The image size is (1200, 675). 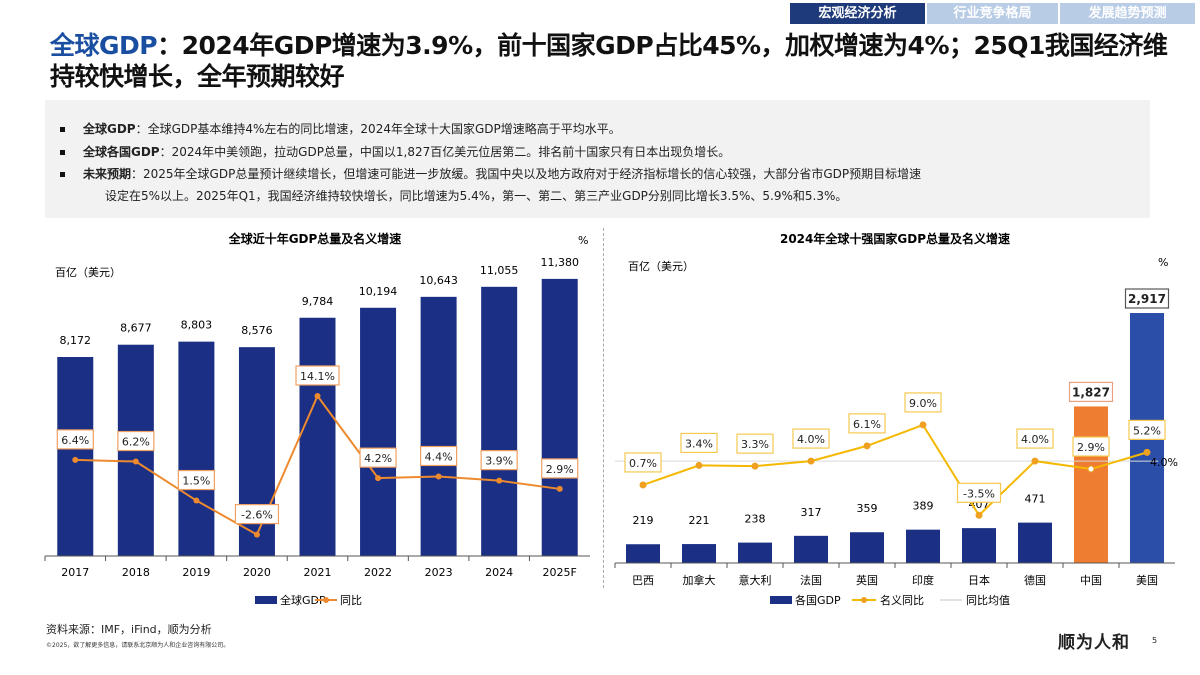 What do you see at coordinates (109, 129) in the screenshot?
I see `bullet-label: 全球GDP` at bounding box center [109, 129].